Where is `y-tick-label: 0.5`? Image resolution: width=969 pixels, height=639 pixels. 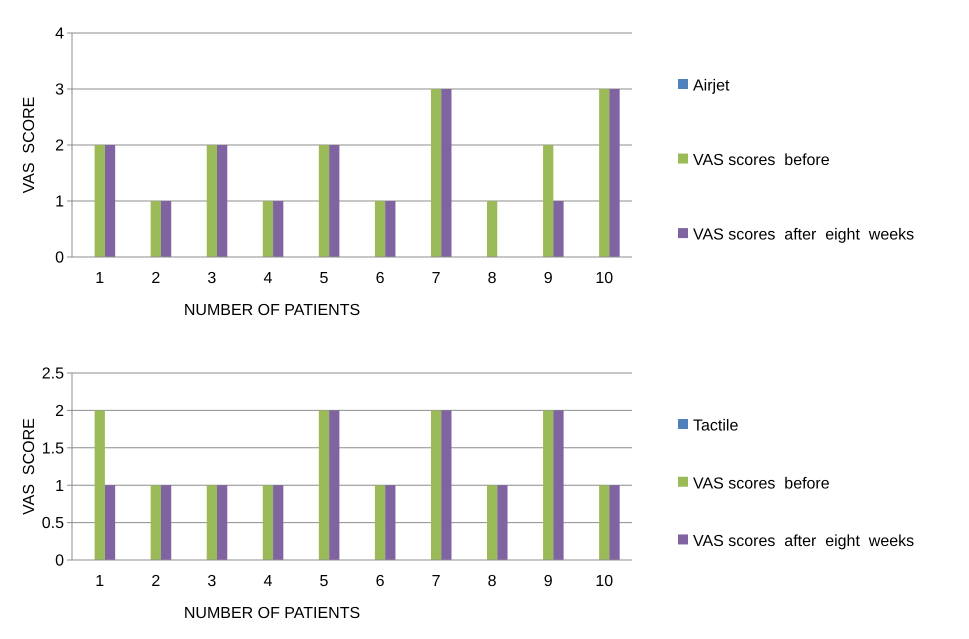
y-tick-label: 0.5 is located at coordinates (53, 523).